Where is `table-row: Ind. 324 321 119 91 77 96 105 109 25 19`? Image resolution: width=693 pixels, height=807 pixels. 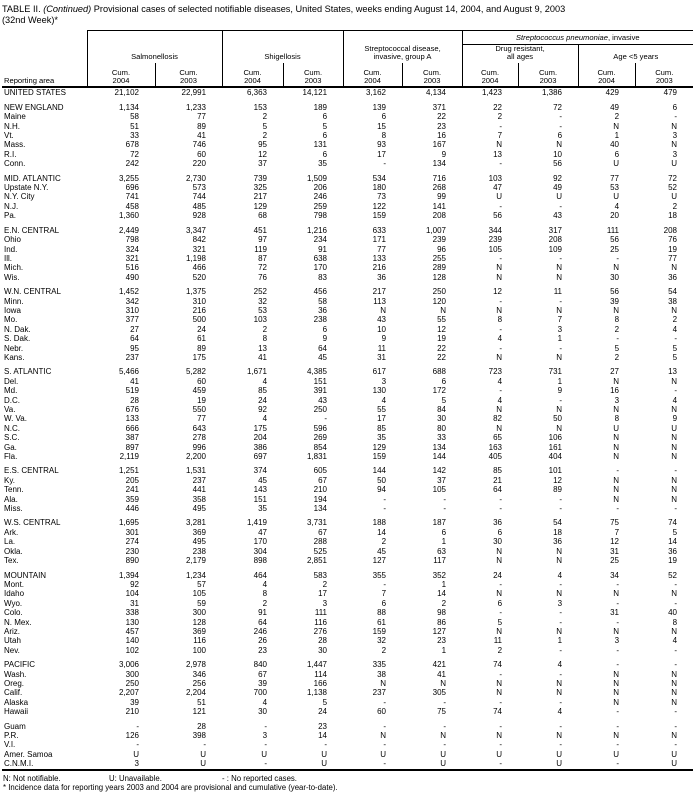 table-row: Ind. 324 321 119 91 77 96 105 109 25 19 is located at coordinates (347, 249).